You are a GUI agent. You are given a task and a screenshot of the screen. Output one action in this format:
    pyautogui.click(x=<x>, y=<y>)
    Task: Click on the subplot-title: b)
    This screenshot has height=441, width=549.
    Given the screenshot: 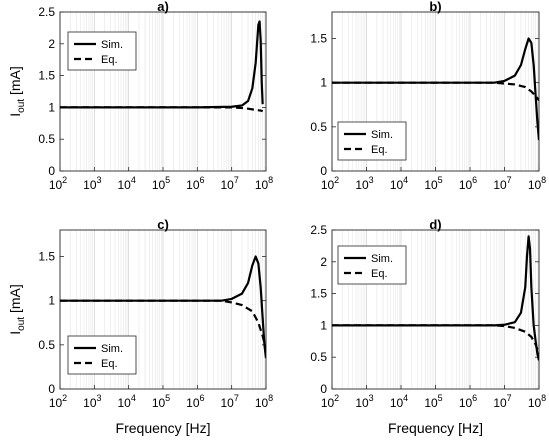 What is the action you would take?
    pyautogui.click(x=435, y=7)
    